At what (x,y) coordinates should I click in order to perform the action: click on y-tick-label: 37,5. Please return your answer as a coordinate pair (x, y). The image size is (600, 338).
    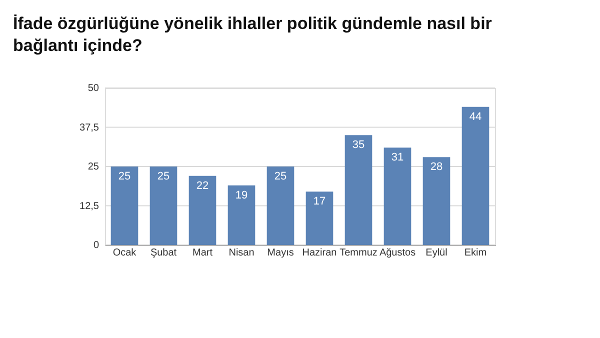
    Looking at the image, I should click on (90, 128).